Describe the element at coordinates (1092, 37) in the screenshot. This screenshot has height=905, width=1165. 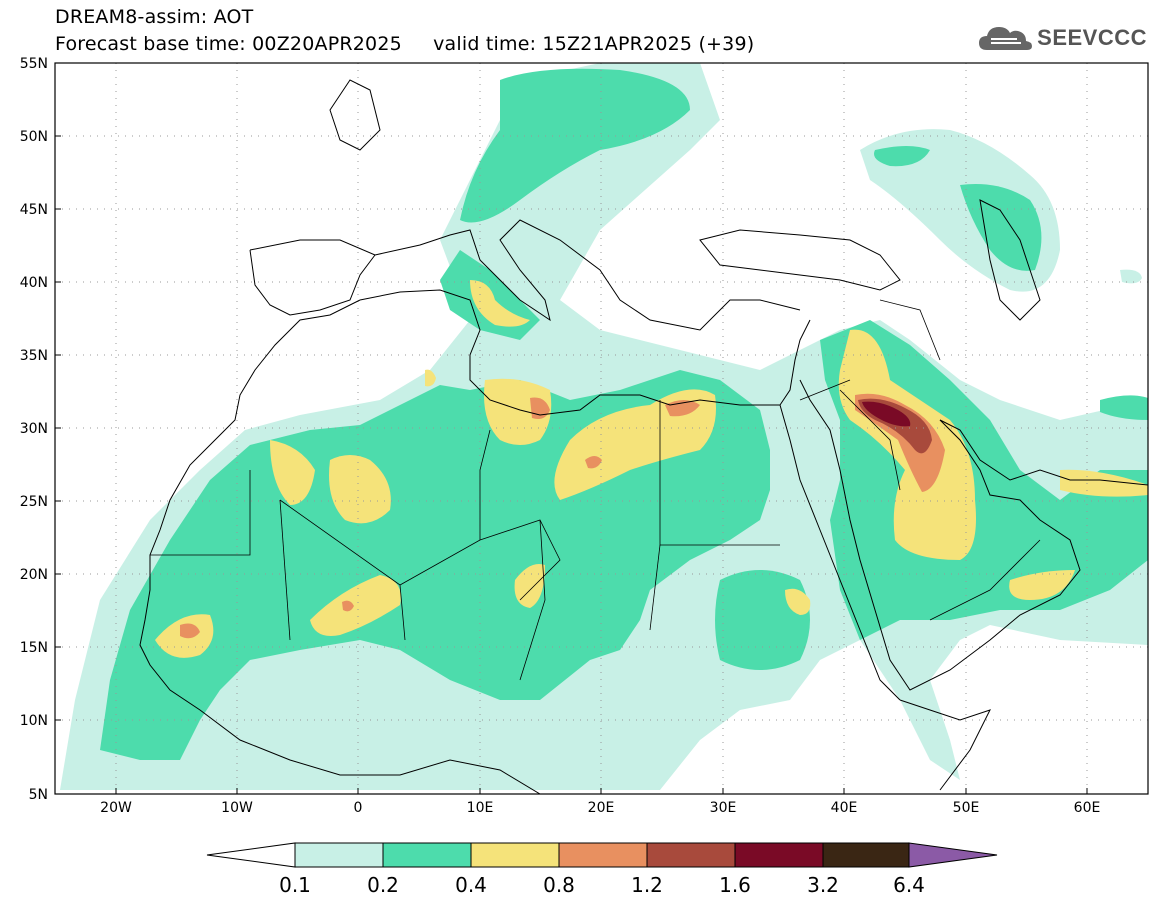
I see `logo-text: SEEVCCC` at that location.